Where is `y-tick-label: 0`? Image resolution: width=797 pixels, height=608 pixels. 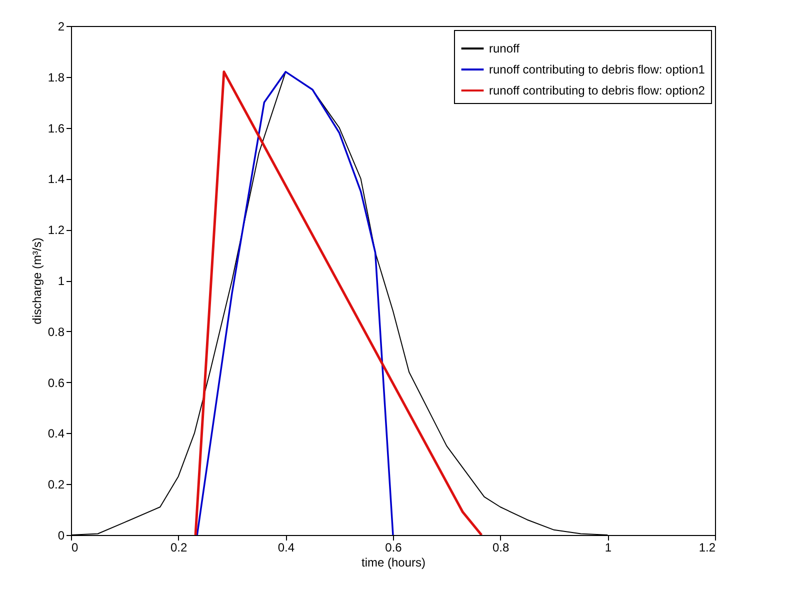
y-tick-label: 0 is located at coordinates (61, 535).